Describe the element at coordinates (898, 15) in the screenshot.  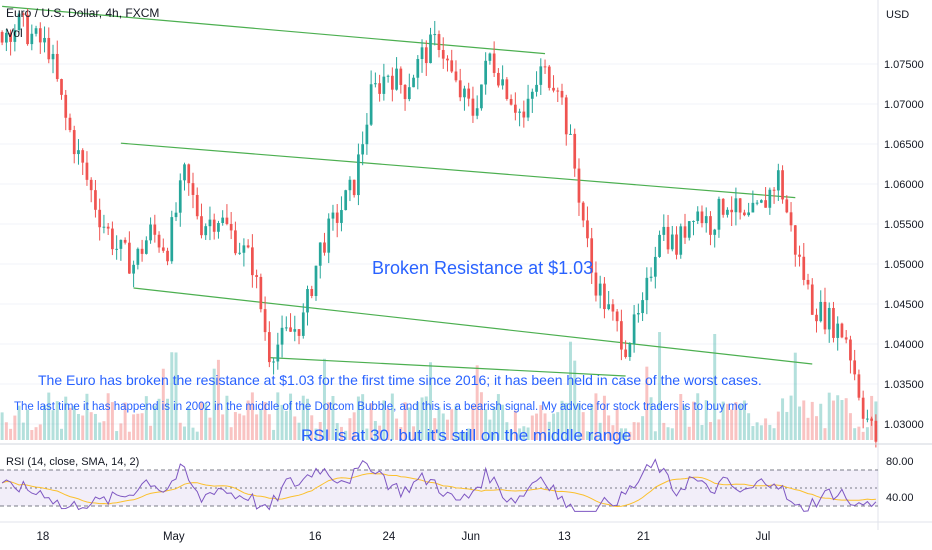
I see `currency-label: USD` at that location.